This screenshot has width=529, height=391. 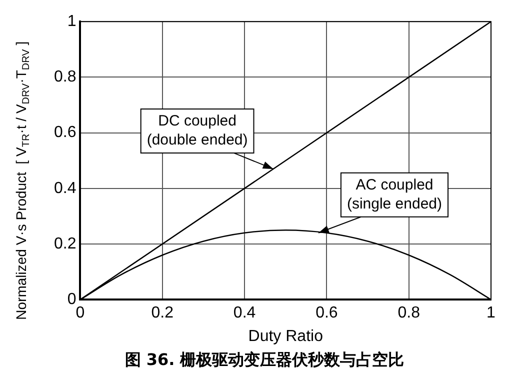 I want to click on text: 图 36. 栅极驱动变压器伏秒数与占空比, so click(x=265, y=360).